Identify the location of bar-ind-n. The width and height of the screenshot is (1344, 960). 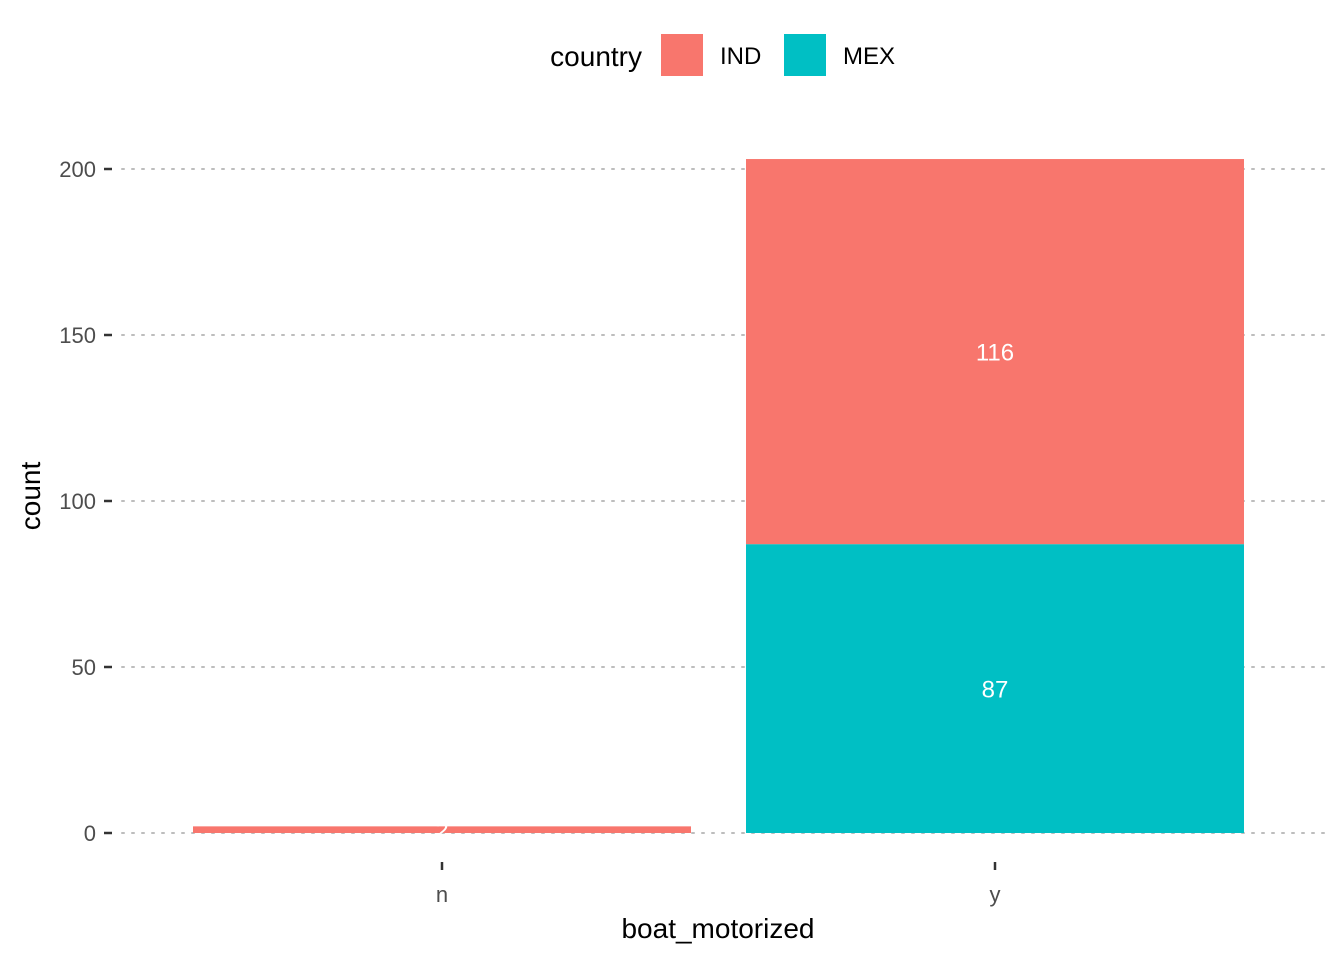
(442, 829).